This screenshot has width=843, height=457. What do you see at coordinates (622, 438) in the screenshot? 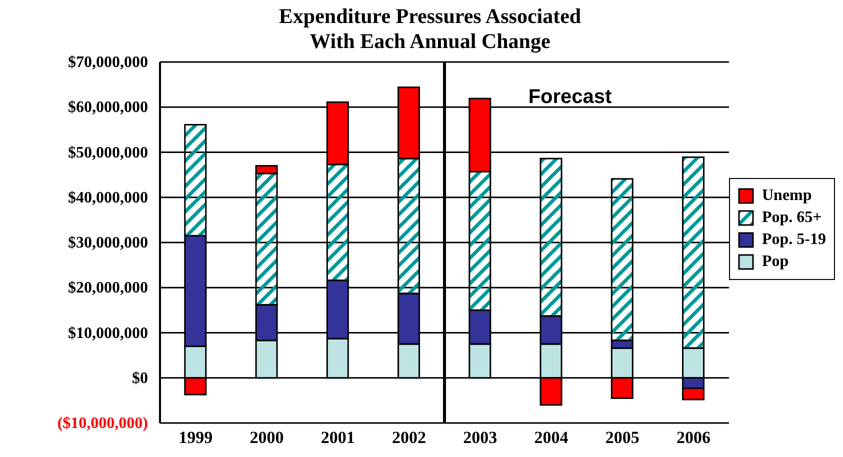
I see `x-tick-label: 2005` at bounding box center [622, 438].